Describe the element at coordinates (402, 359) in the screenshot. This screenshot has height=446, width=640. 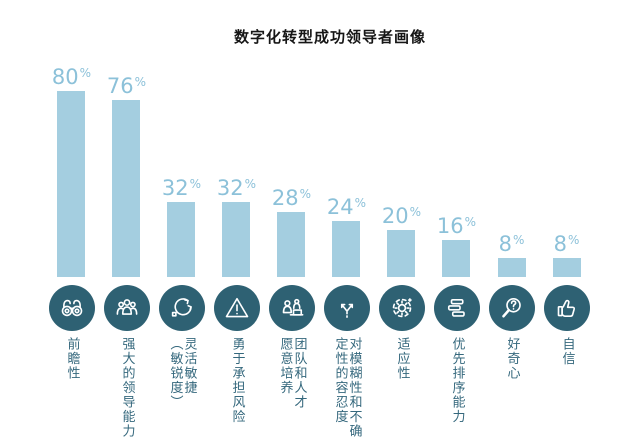
I see `category-label: 适应性` at that location.